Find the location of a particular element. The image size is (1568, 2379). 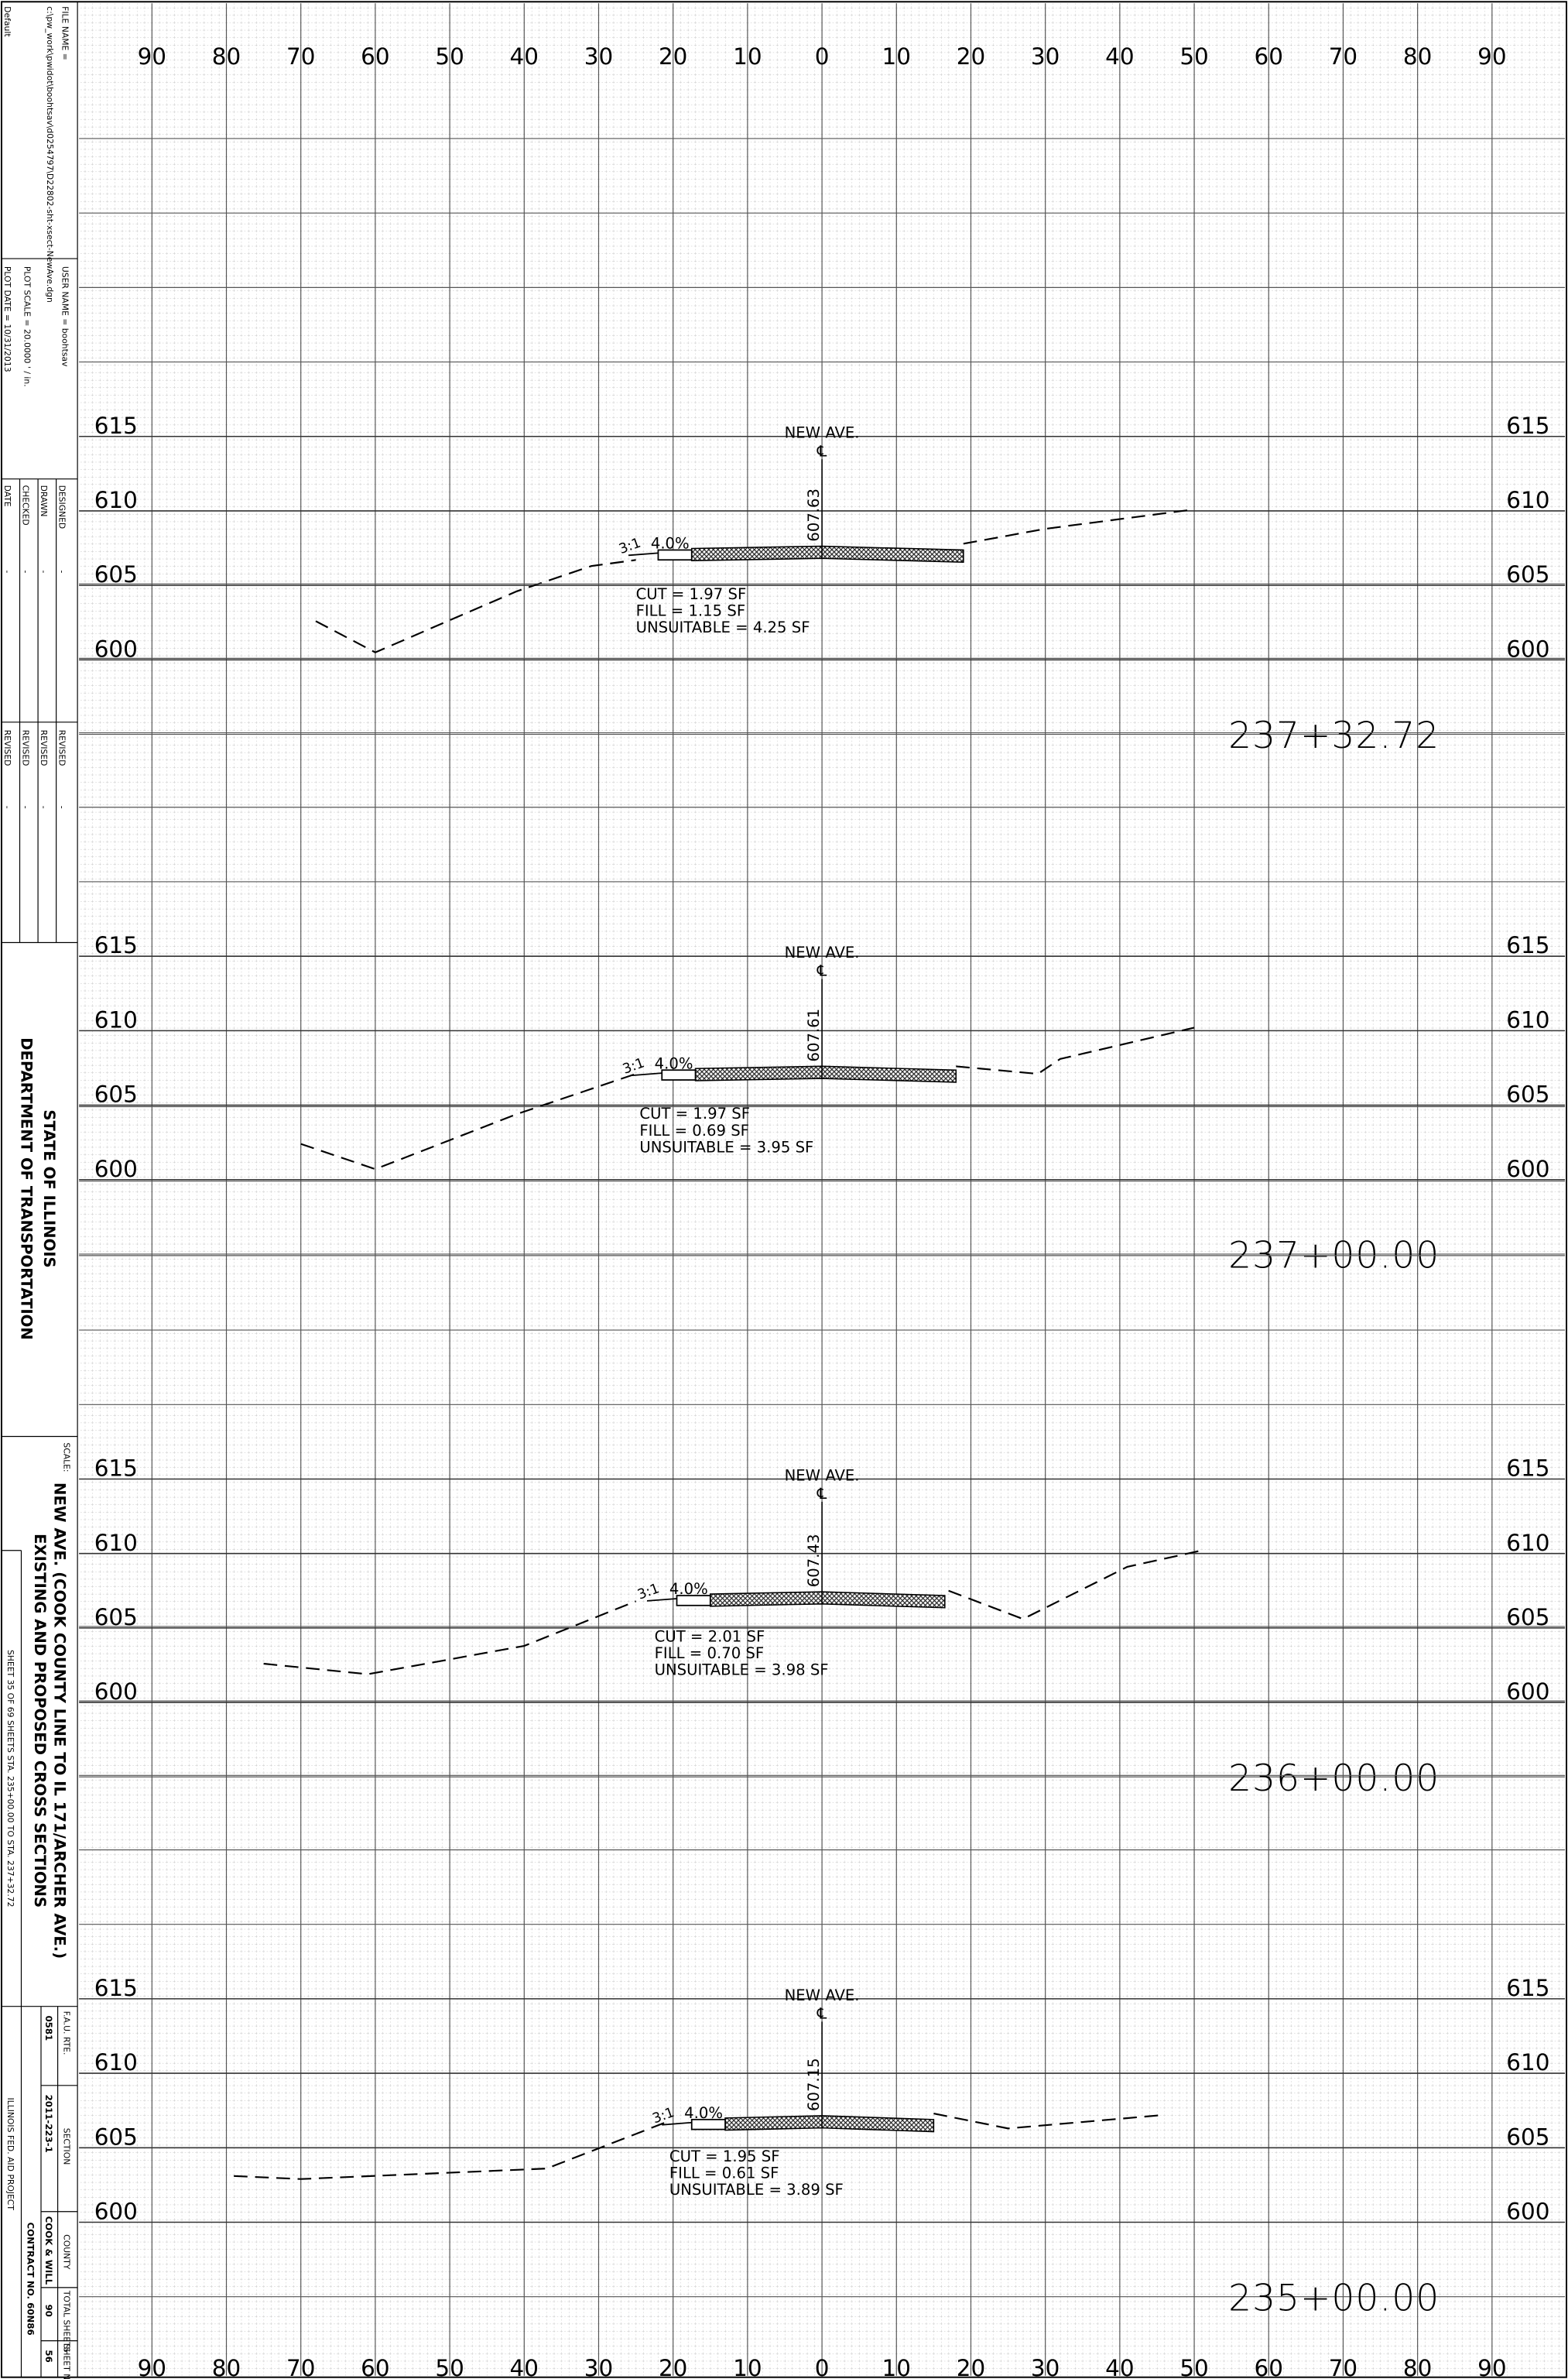

project: ILLINOIS FED. AID PROJECT is located at coordinates (10, 2153).